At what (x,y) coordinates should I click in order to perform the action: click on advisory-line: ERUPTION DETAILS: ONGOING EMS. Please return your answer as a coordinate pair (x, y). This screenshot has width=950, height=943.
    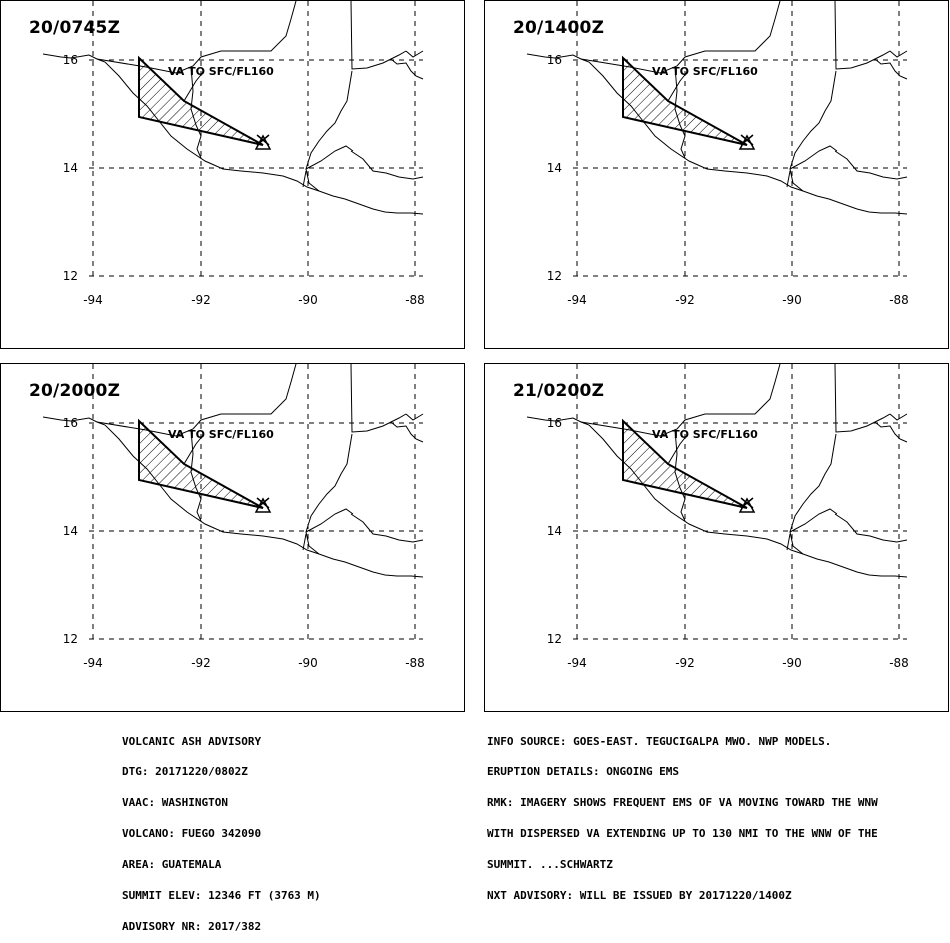
    Looking at the image, I should click on (583, 772).